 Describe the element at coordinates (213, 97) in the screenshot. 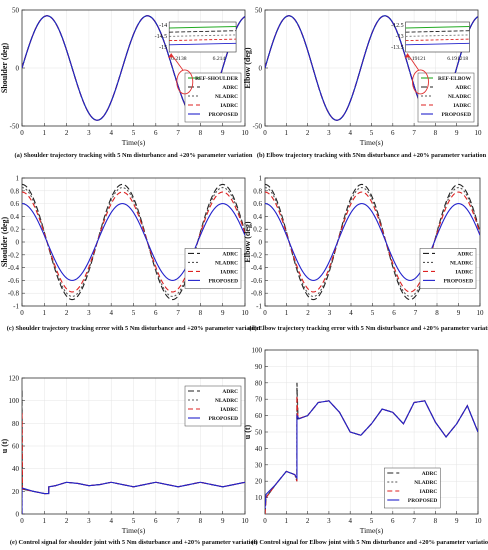

I see `legend: REF-SHOULDER ADRC NLADRC IADRC PROPOSED` at that location.